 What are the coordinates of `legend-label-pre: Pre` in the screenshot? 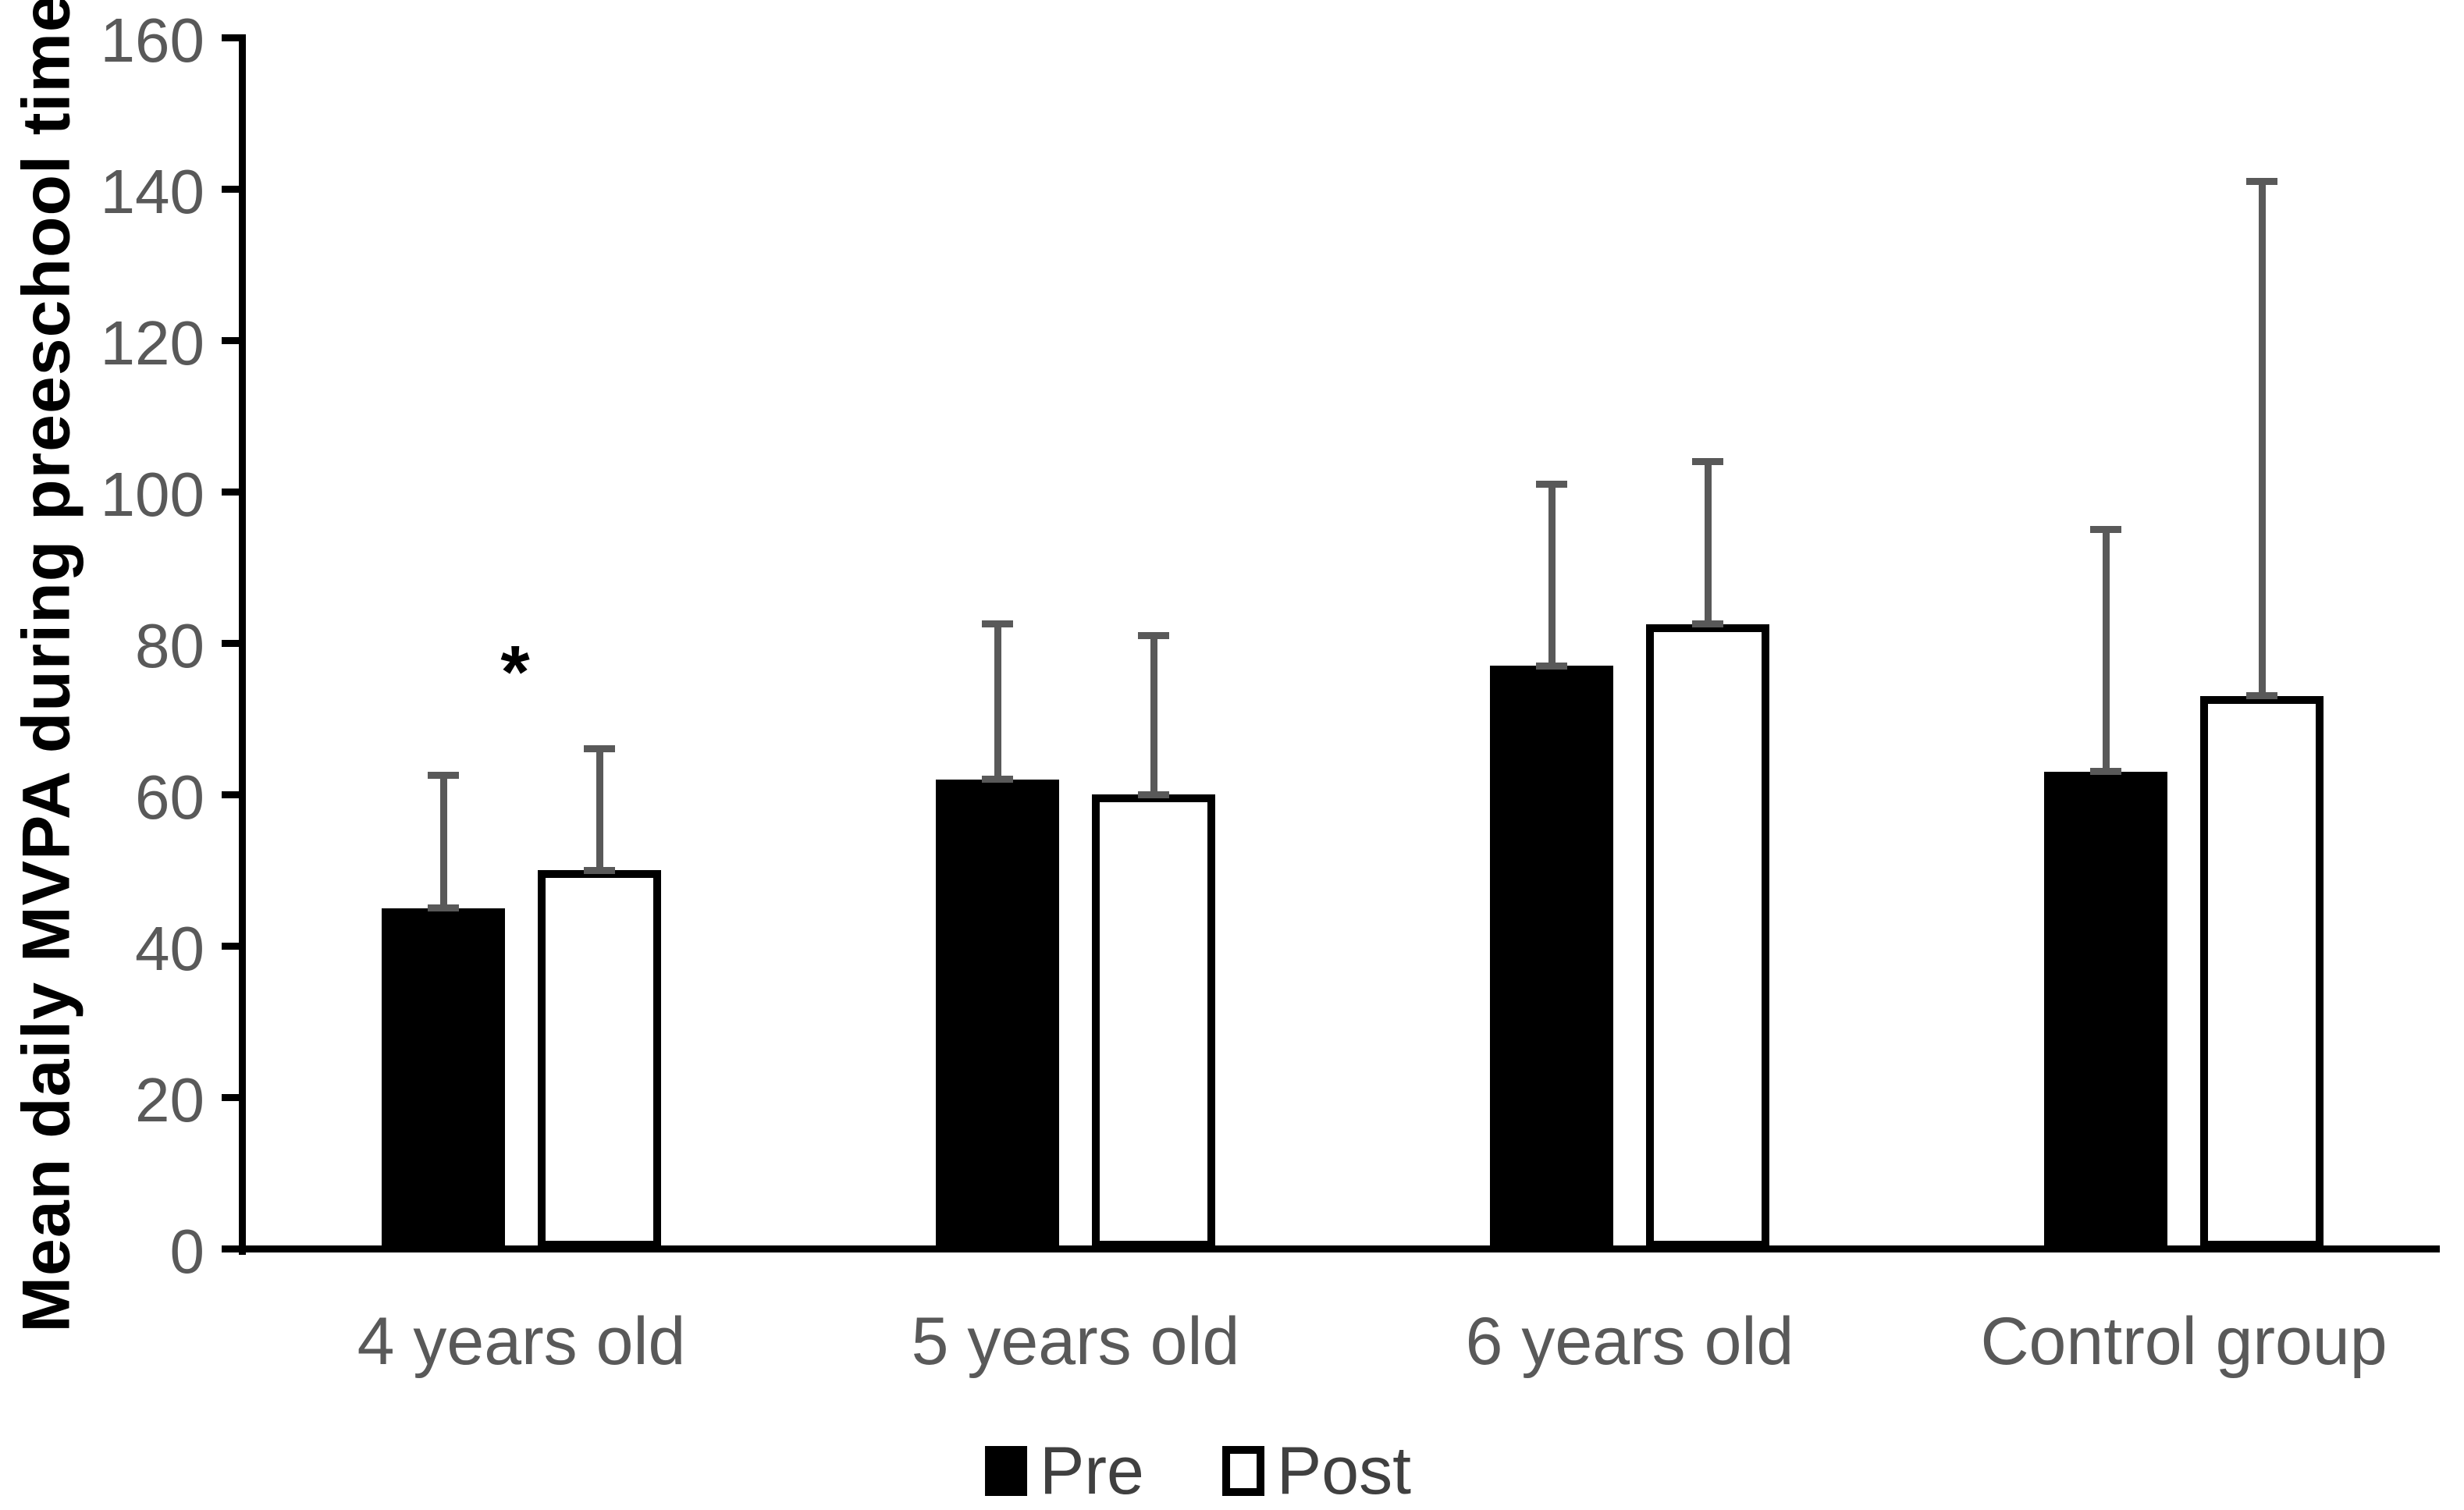 It's located at (1092, 1471).